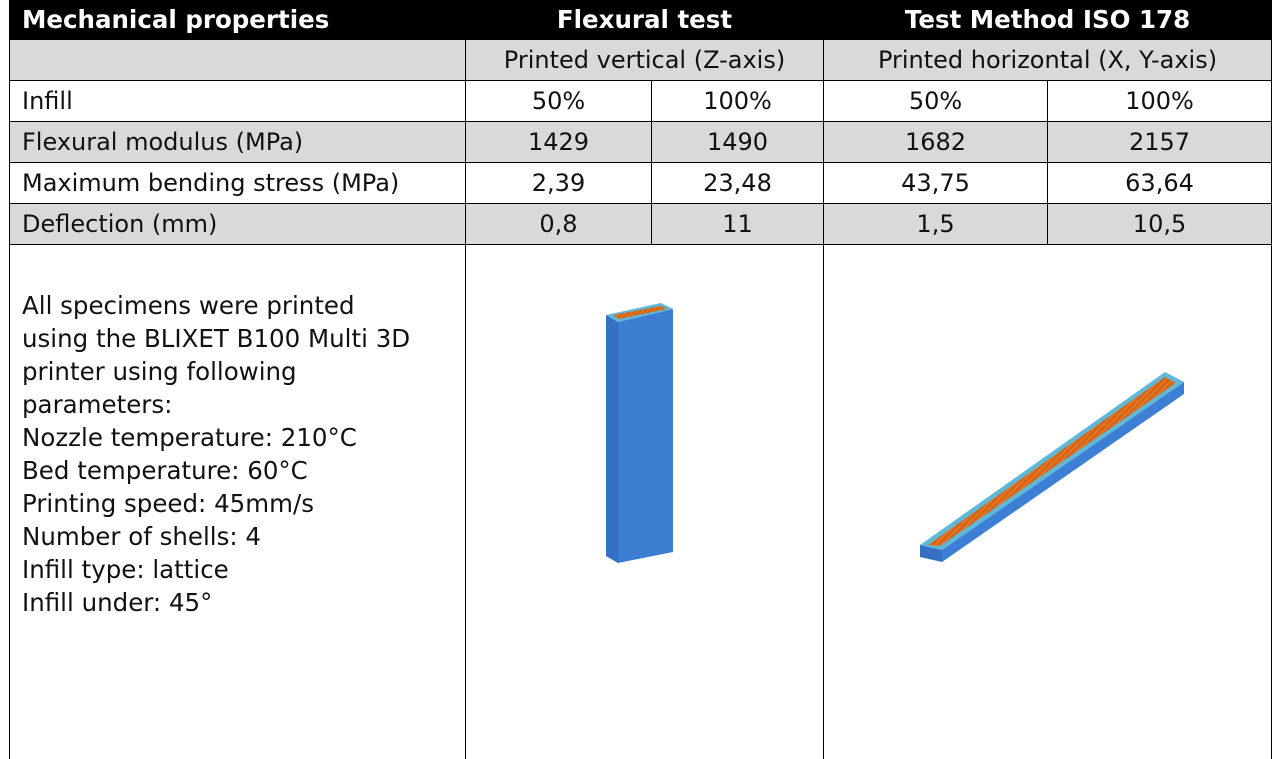 Image resolution: width=1288 pixels, height=759 pixels. Describe the element at coordinates (237, 338) in the screenshot. I see `note-line: using the BLIXET B100 Multi 3D` at that location.